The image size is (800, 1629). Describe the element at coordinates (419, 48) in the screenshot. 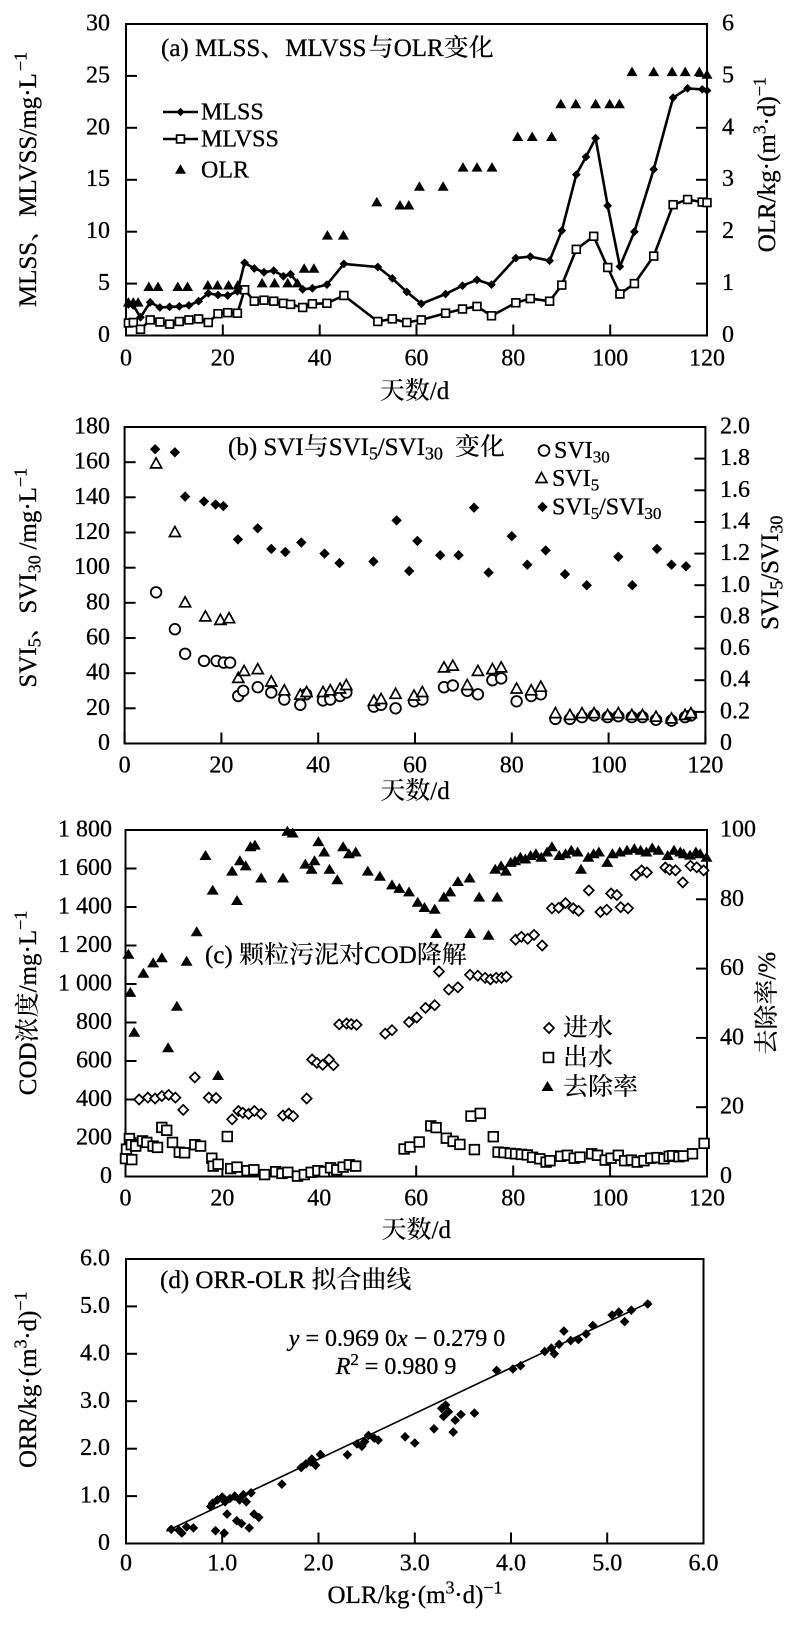

I see `svg-text: OLR` at that location.